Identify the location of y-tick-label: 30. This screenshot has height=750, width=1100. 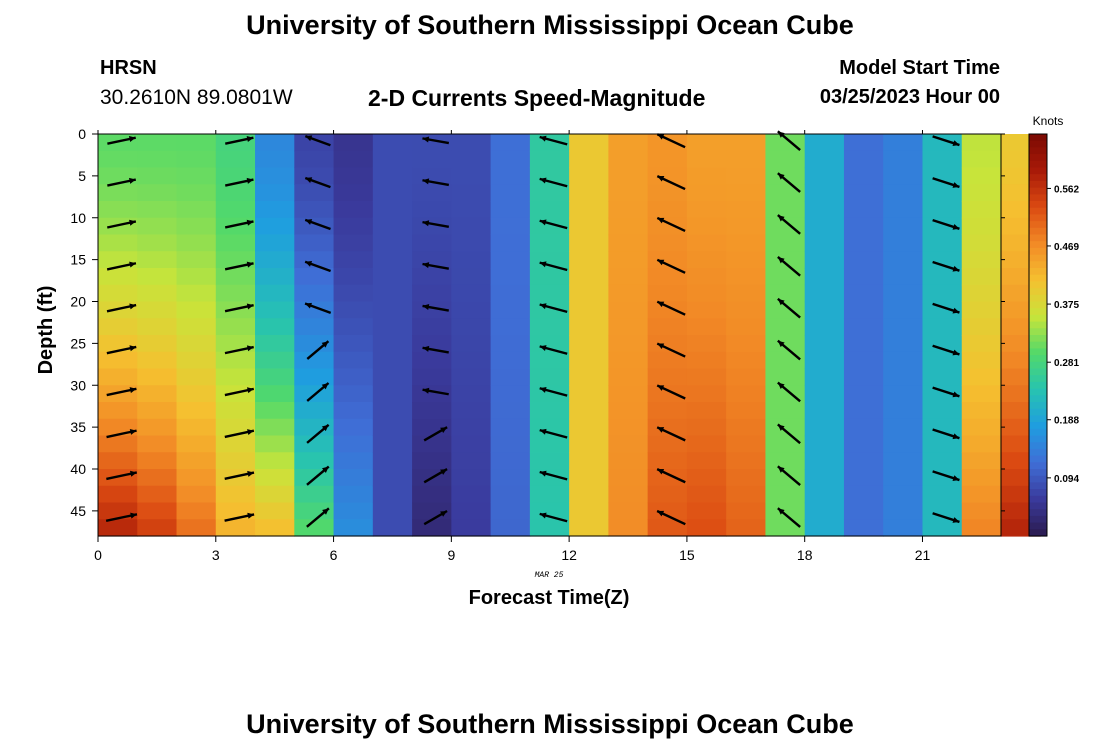
(78, 385).